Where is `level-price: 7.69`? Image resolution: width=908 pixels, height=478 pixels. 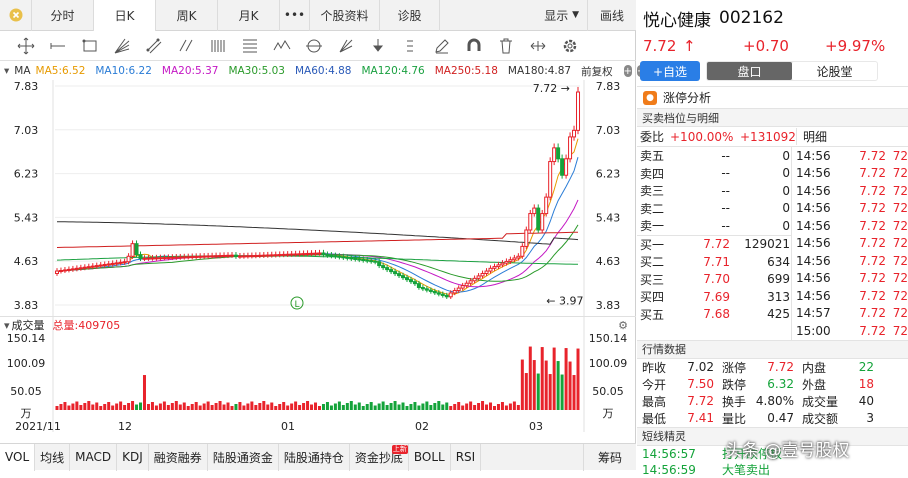 level-price: 7.69 is located at coordinates (716, 296).